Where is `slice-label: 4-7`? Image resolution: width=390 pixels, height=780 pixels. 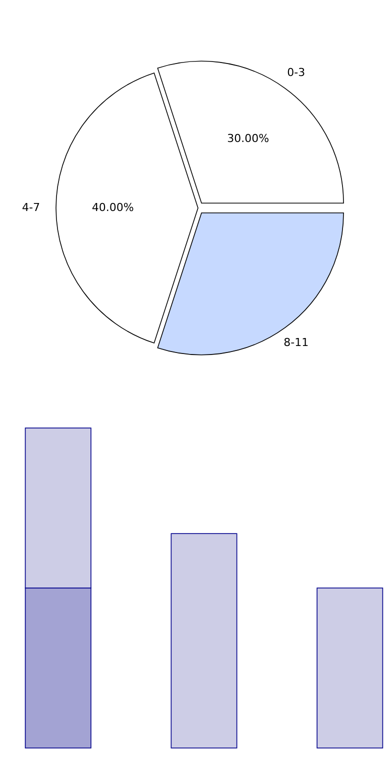 slice-label: 4-7 is located at coordinates (31, 207).